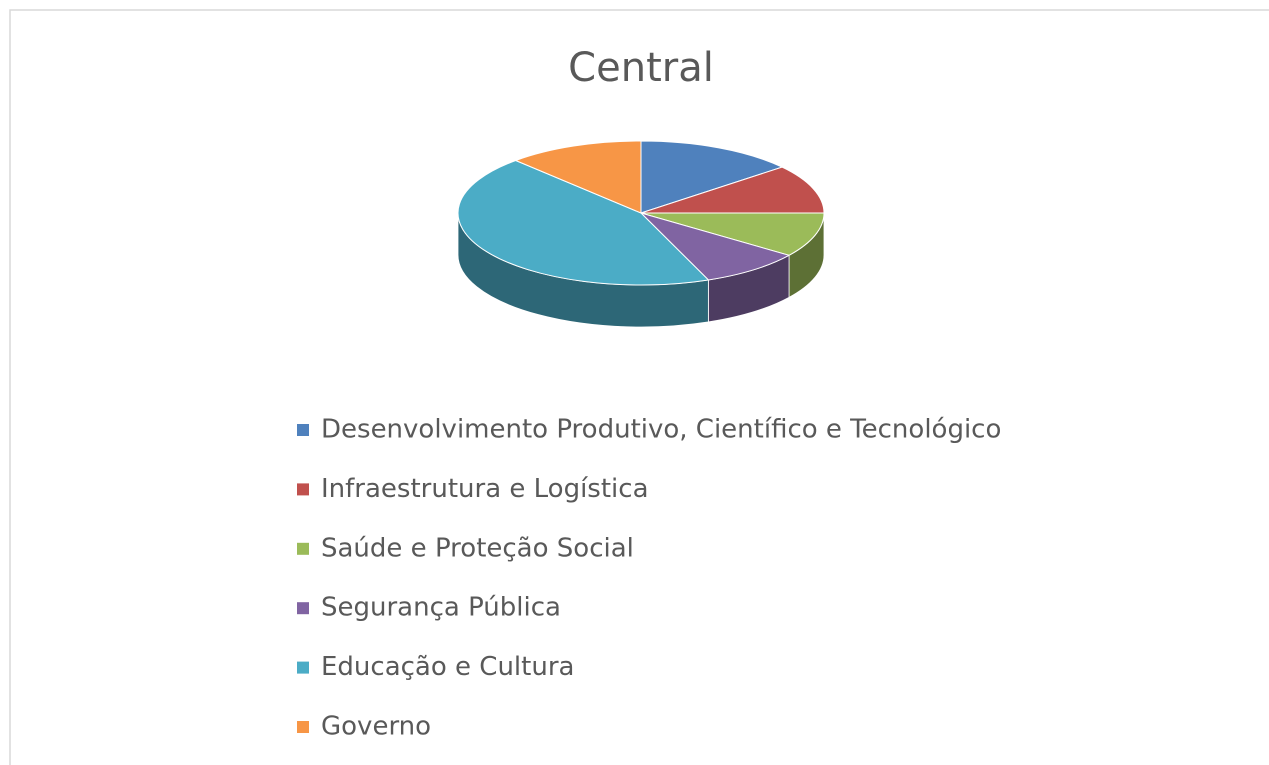 Image resolution: width=1269 pixels, height=765 pixels. I want to click on legend-label: Governo, so click(376, 727).